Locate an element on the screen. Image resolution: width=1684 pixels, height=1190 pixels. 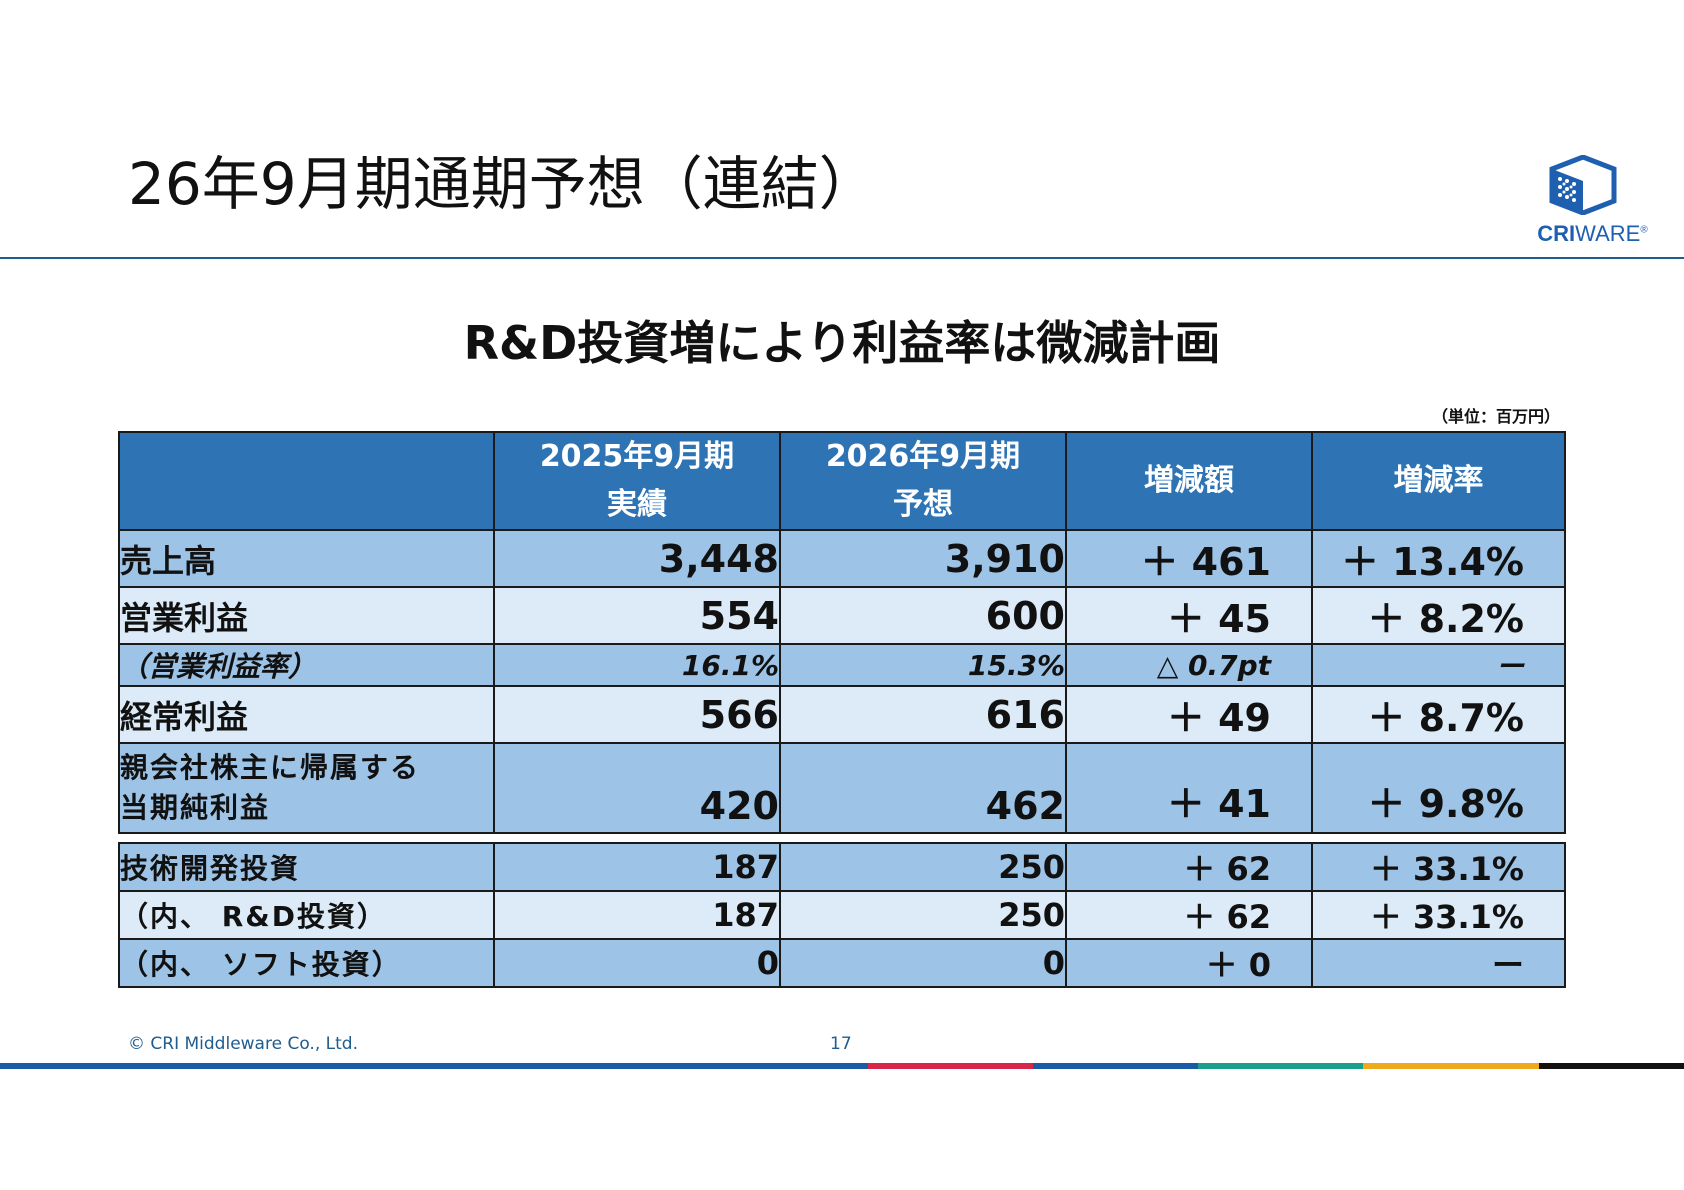
table-row: 売上高 3,448 3,910 ＋ 461 ＋ 13.4% is located at coordinates (842, 558).